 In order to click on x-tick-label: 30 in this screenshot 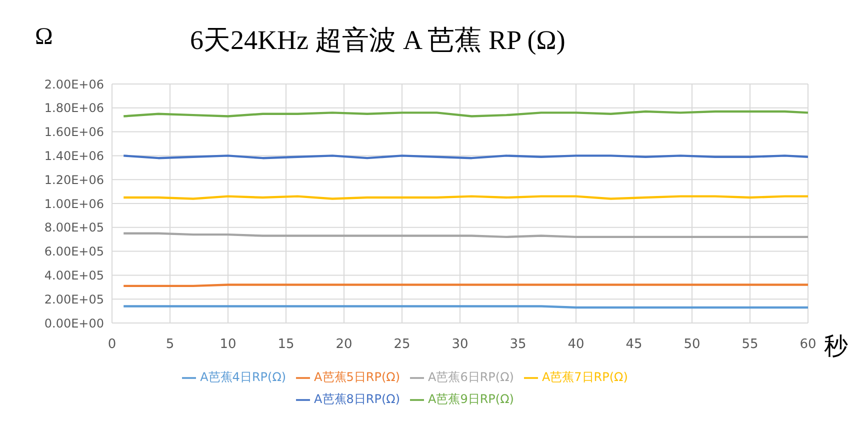, I will do `click(460, 344)`.